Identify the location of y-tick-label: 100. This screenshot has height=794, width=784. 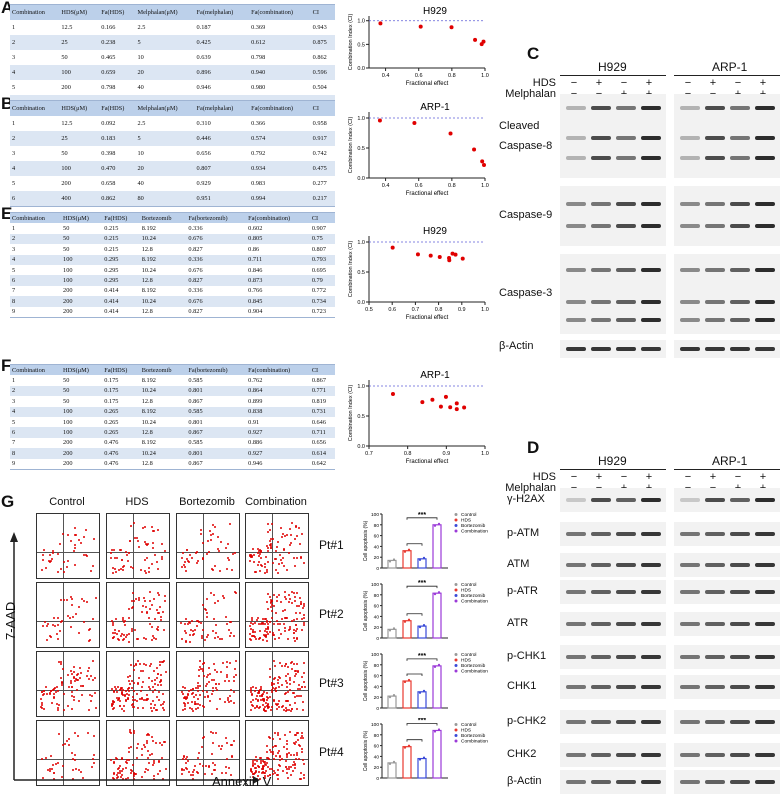
(375, 585).